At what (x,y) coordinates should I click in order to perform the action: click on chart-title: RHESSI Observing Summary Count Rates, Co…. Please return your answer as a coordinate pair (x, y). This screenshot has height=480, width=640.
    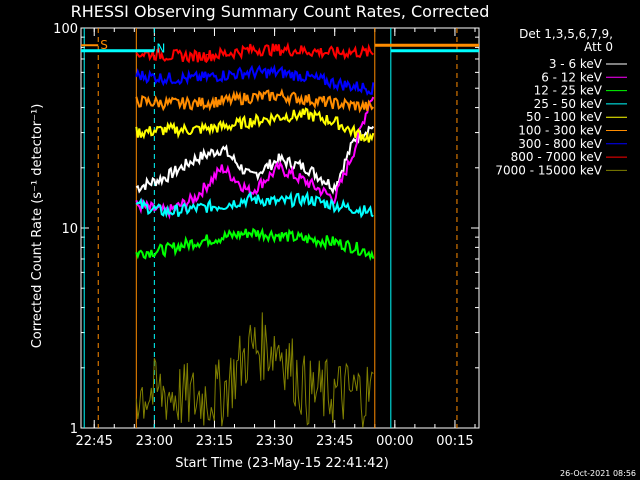
    Looking at the image, I should click on (280, 11).